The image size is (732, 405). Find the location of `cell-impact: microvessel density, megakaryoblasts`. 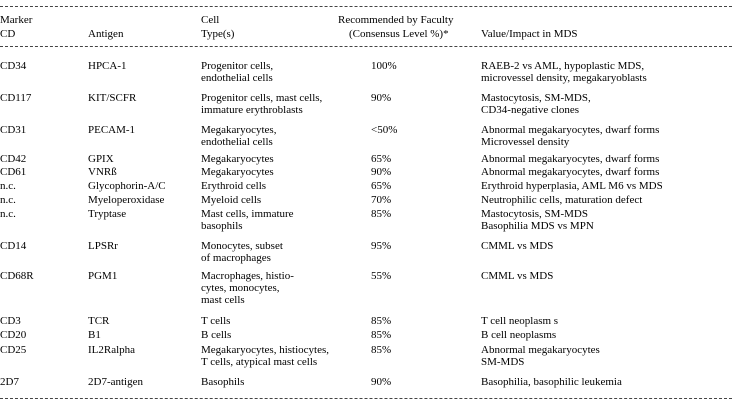

cell-impact: microvessel density, megakaryoblasts is located at coordinates (564, 78).